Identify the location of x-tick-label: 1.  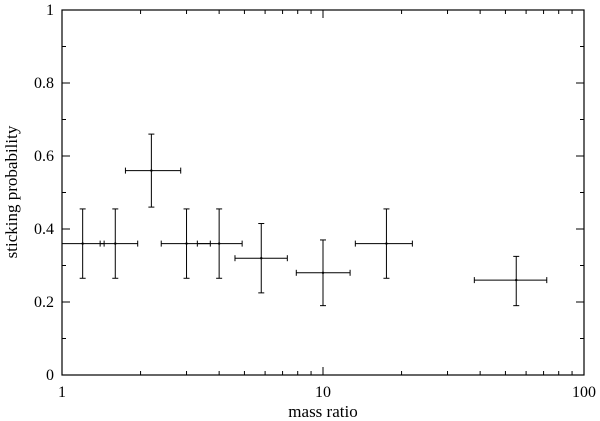
(62, 392).